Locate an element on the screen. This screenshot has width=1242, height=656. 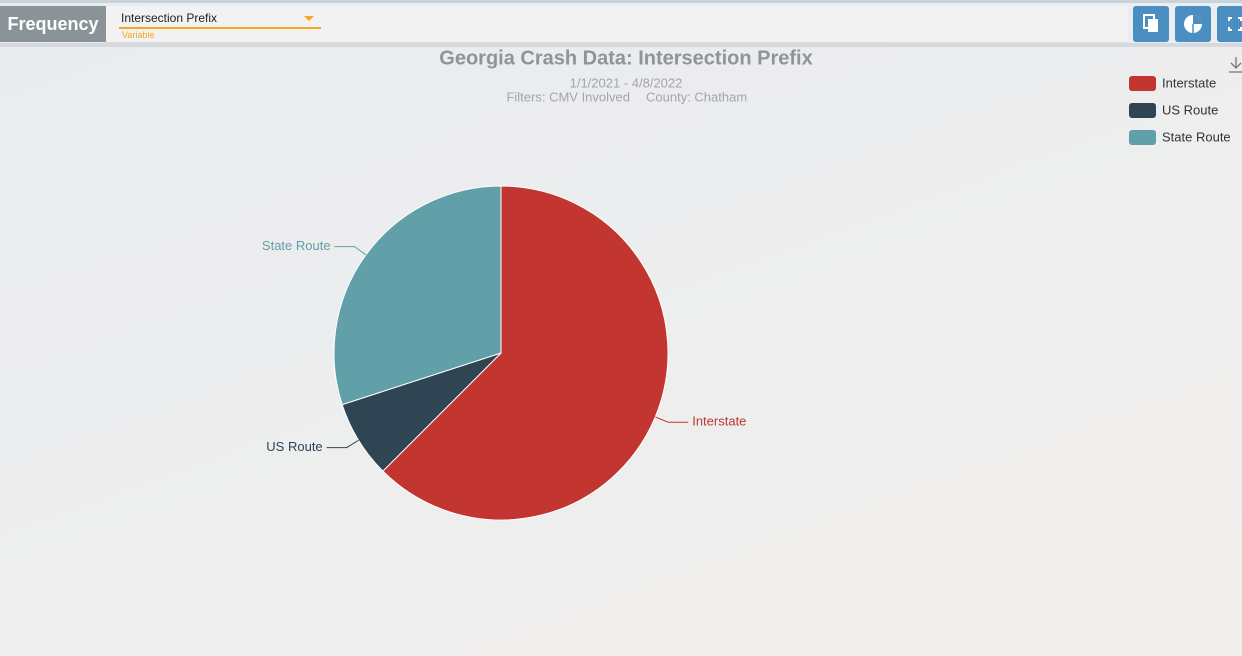
variable-select: Intersection Prefix Variable is located at coordinates (617, 24).